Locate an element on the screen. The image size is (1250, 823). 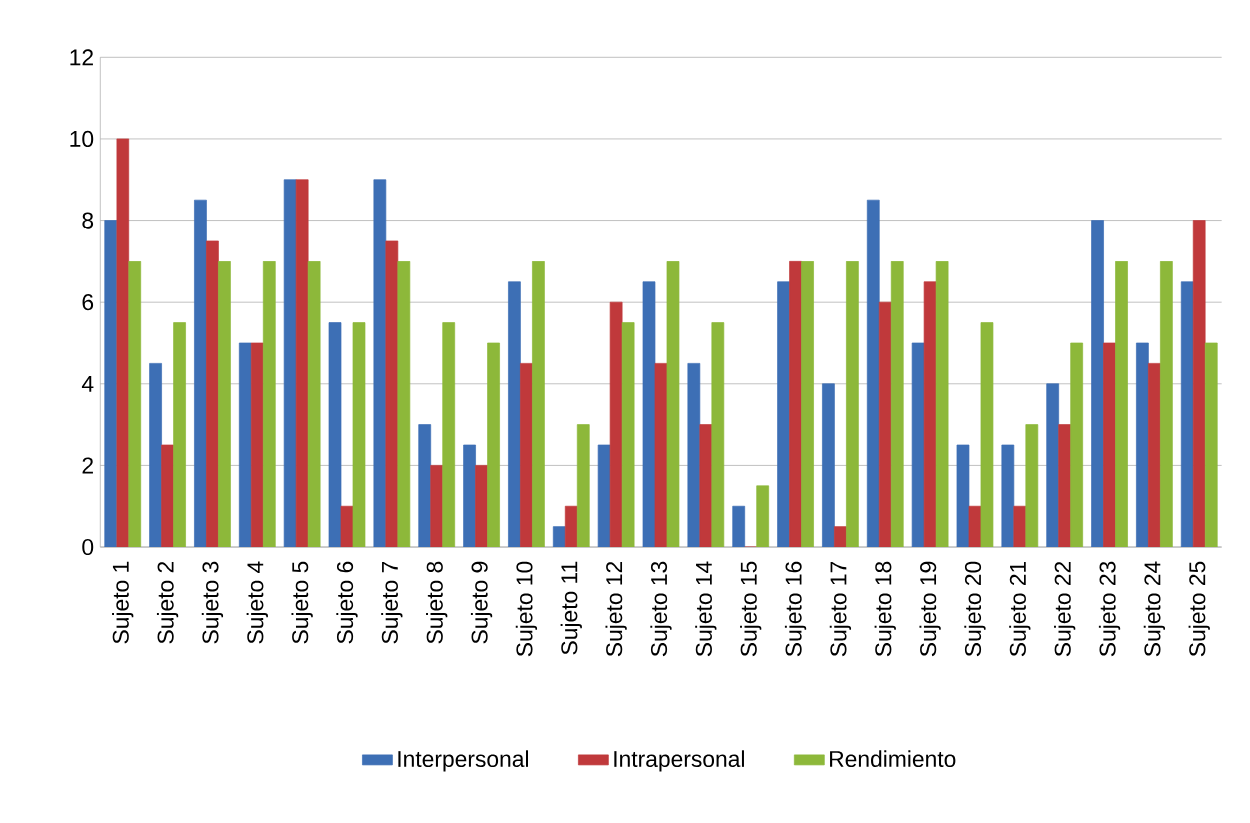
x-tick-label: Sujeto 6 is located at coordinates (347, 602).